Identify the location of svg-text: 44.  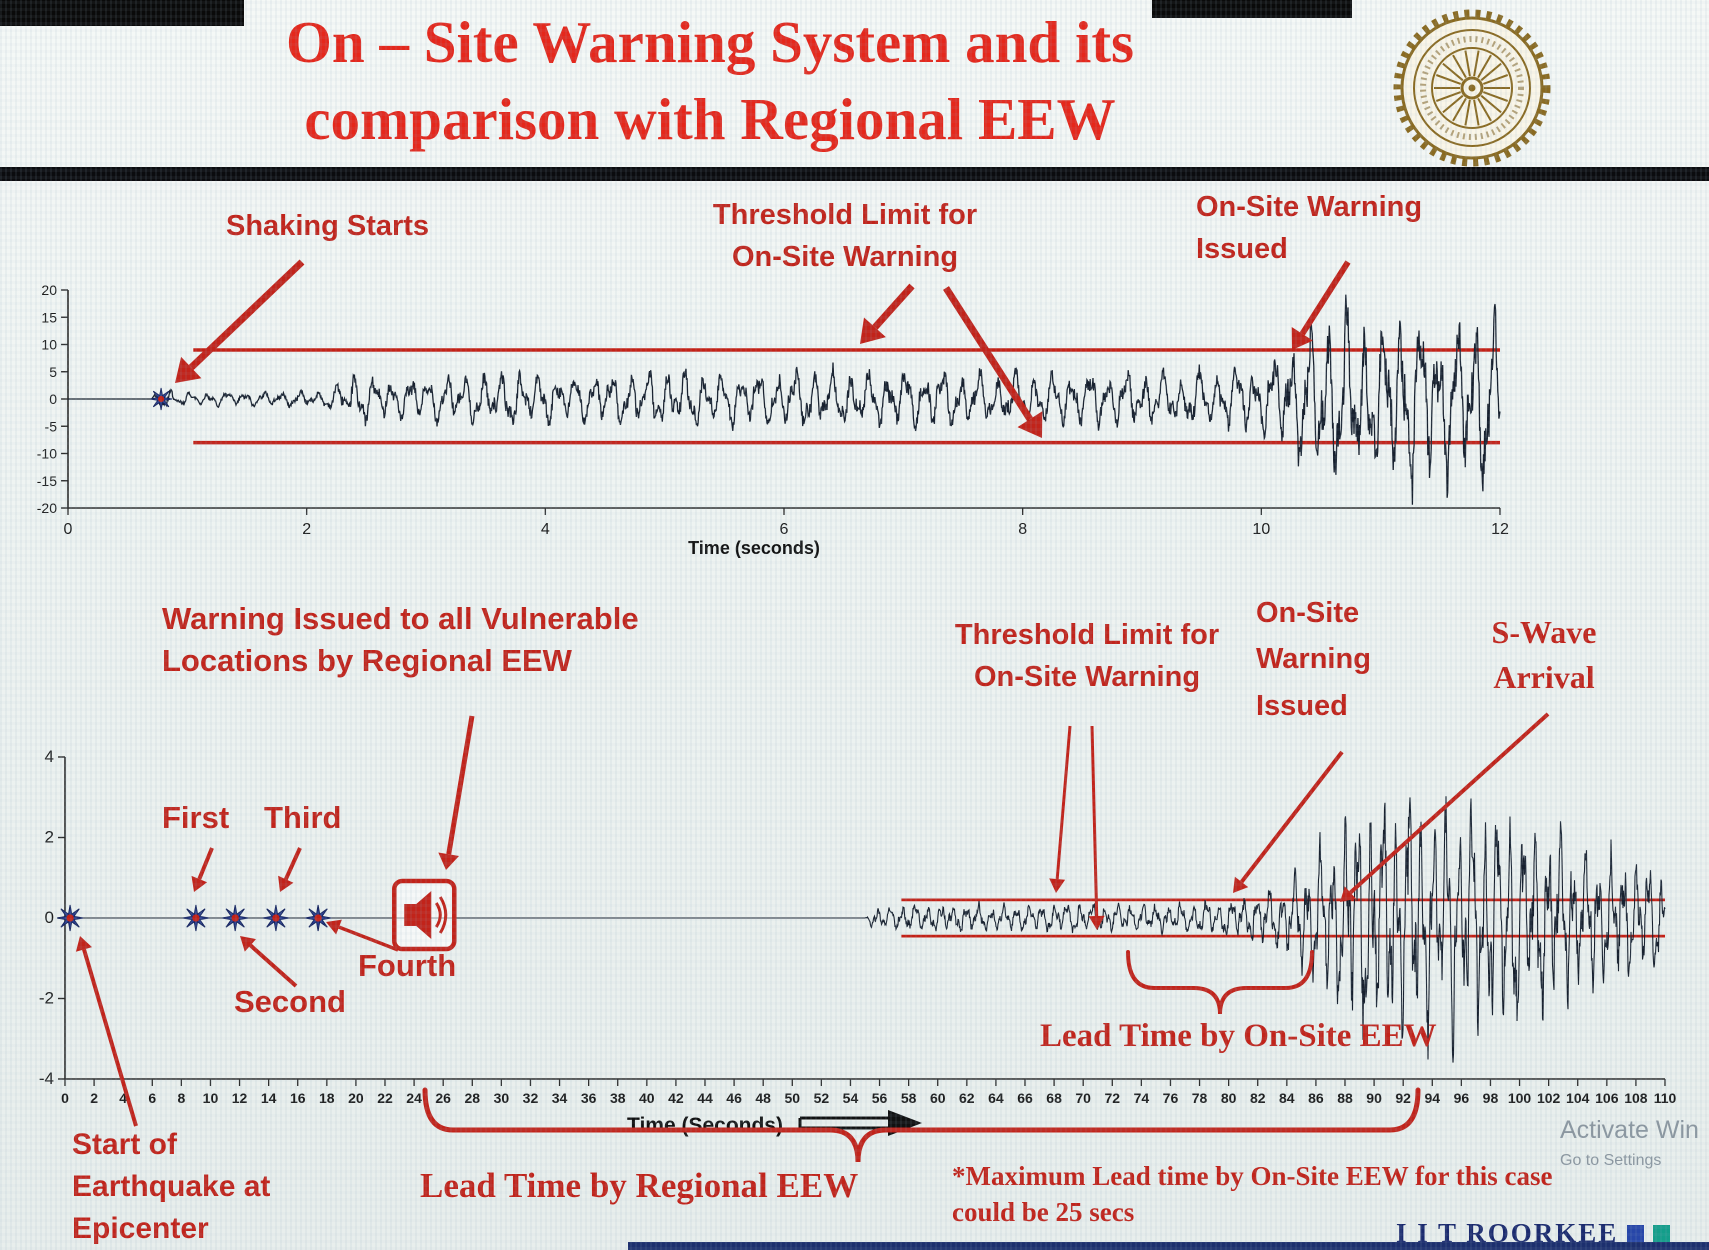
(705, 1098).